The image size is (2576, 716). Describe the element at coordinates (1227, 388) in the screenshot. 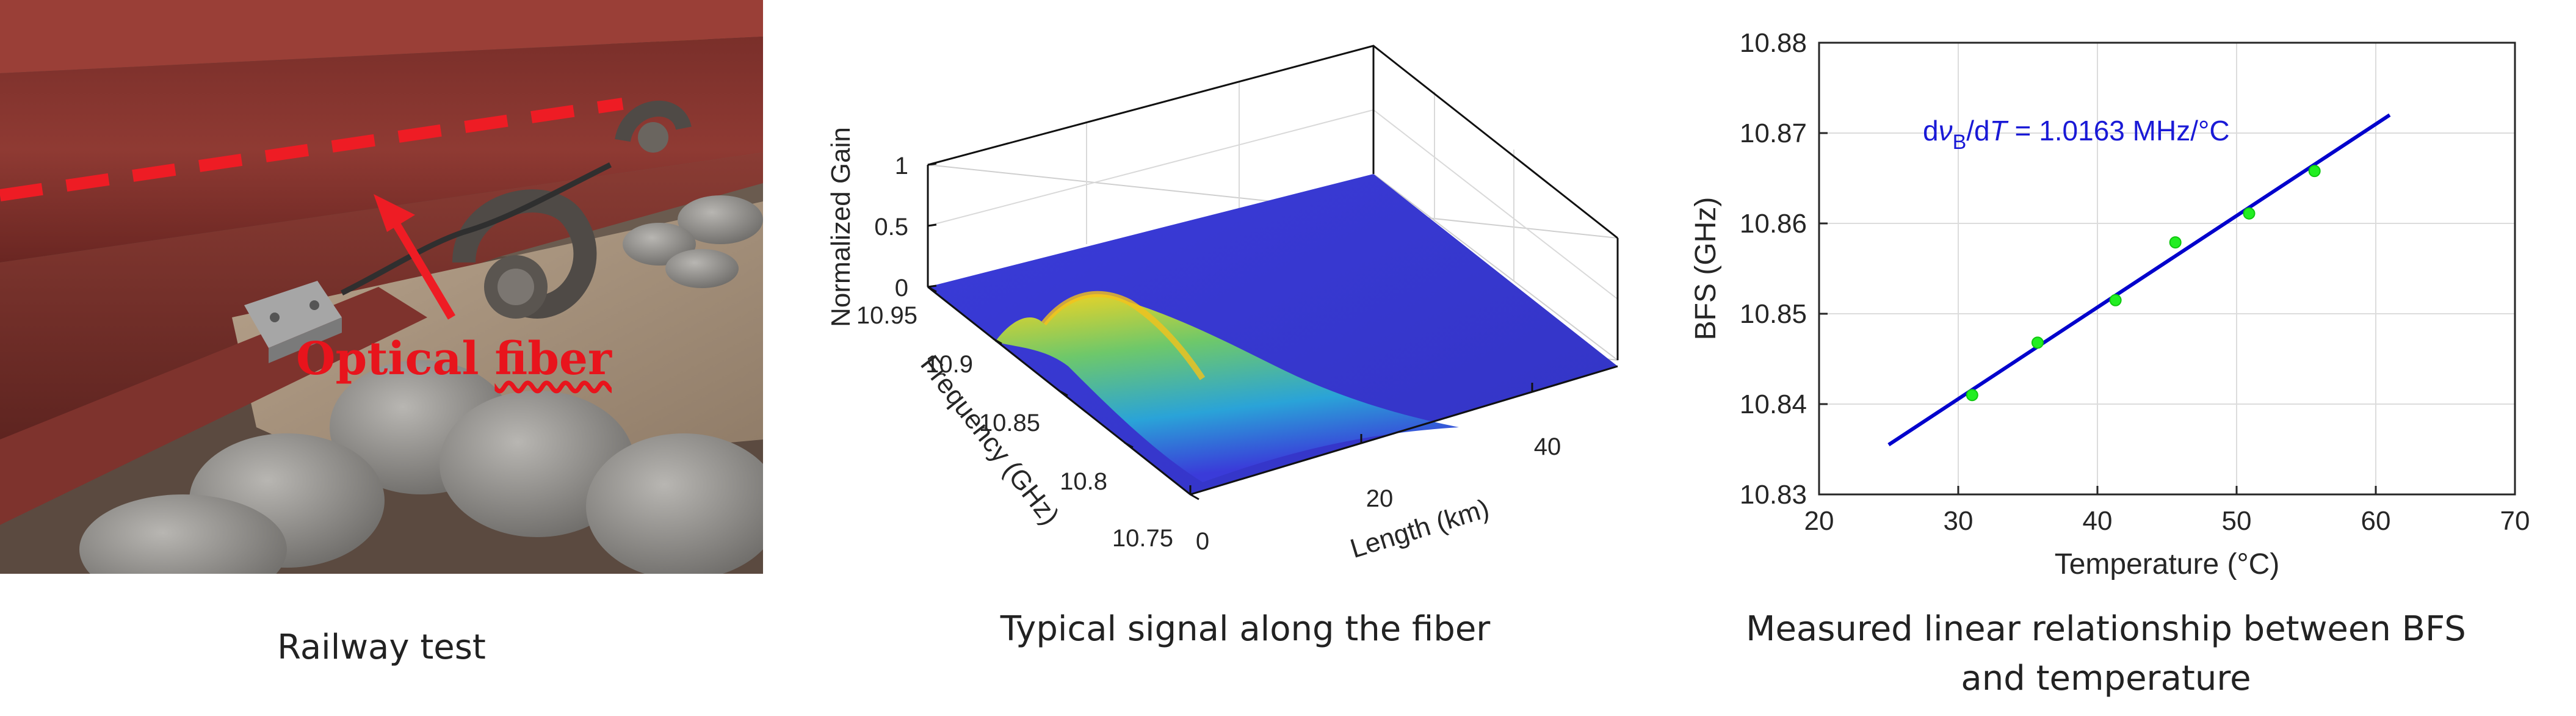

I see `surface-peak-ridge` at that location.